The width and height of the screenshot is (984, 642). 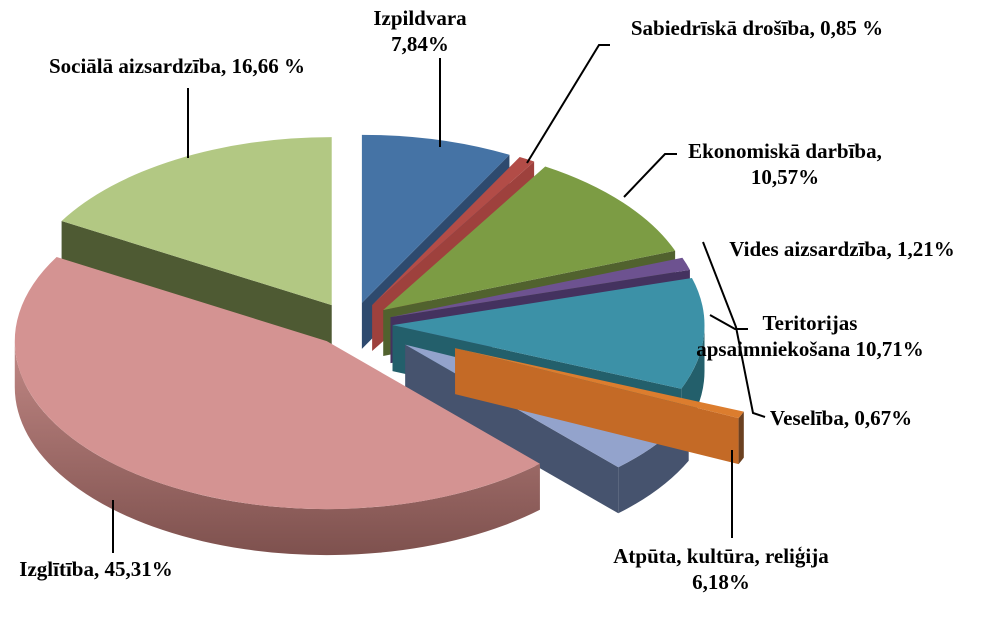 What do you see at coordinates (568, 104) in the screenshot?
I see `leader-line-sabiedriska-drosiba` at bounding box center [568, 104].